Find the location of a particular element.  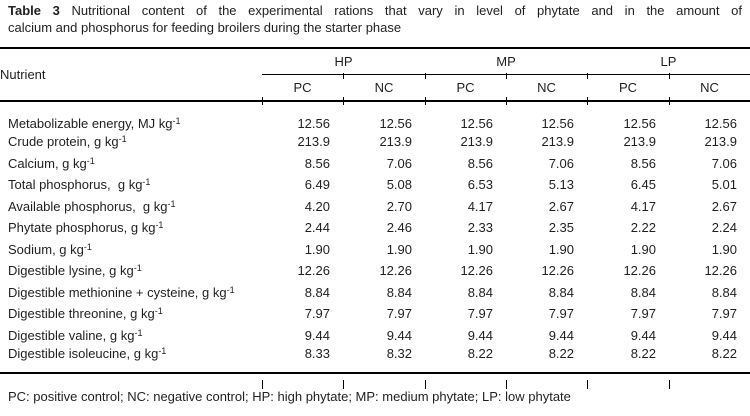

table-header: Nutrient HP MP LP PC NC PC NC PC NC is located at coordinates (375, 75).